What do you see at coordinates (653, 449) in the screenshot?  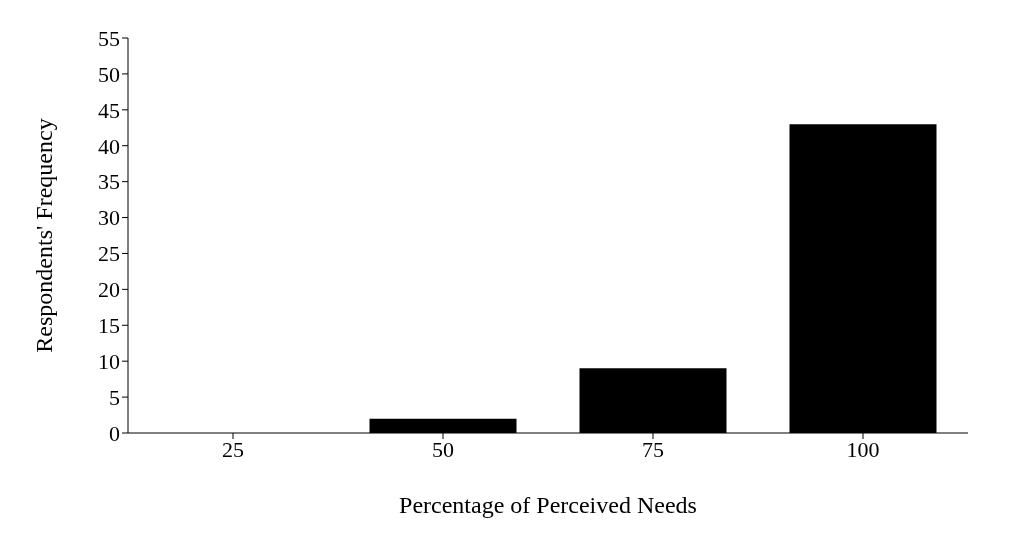 I see `x-tick-label: 75` at bounding box center [653, 449].